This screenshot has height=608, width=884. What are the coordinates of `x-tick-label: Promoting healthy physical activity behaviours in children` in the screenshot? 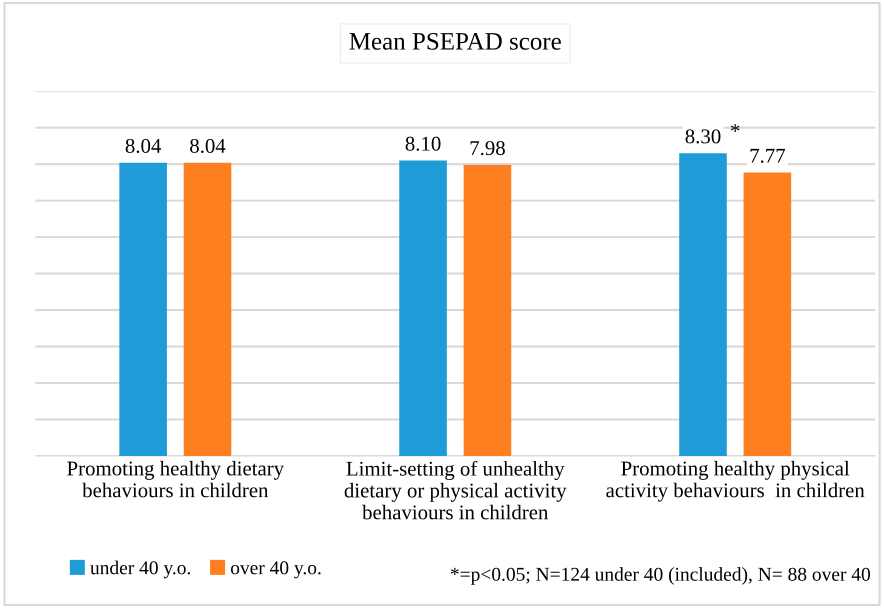 It's located at (735, 481).